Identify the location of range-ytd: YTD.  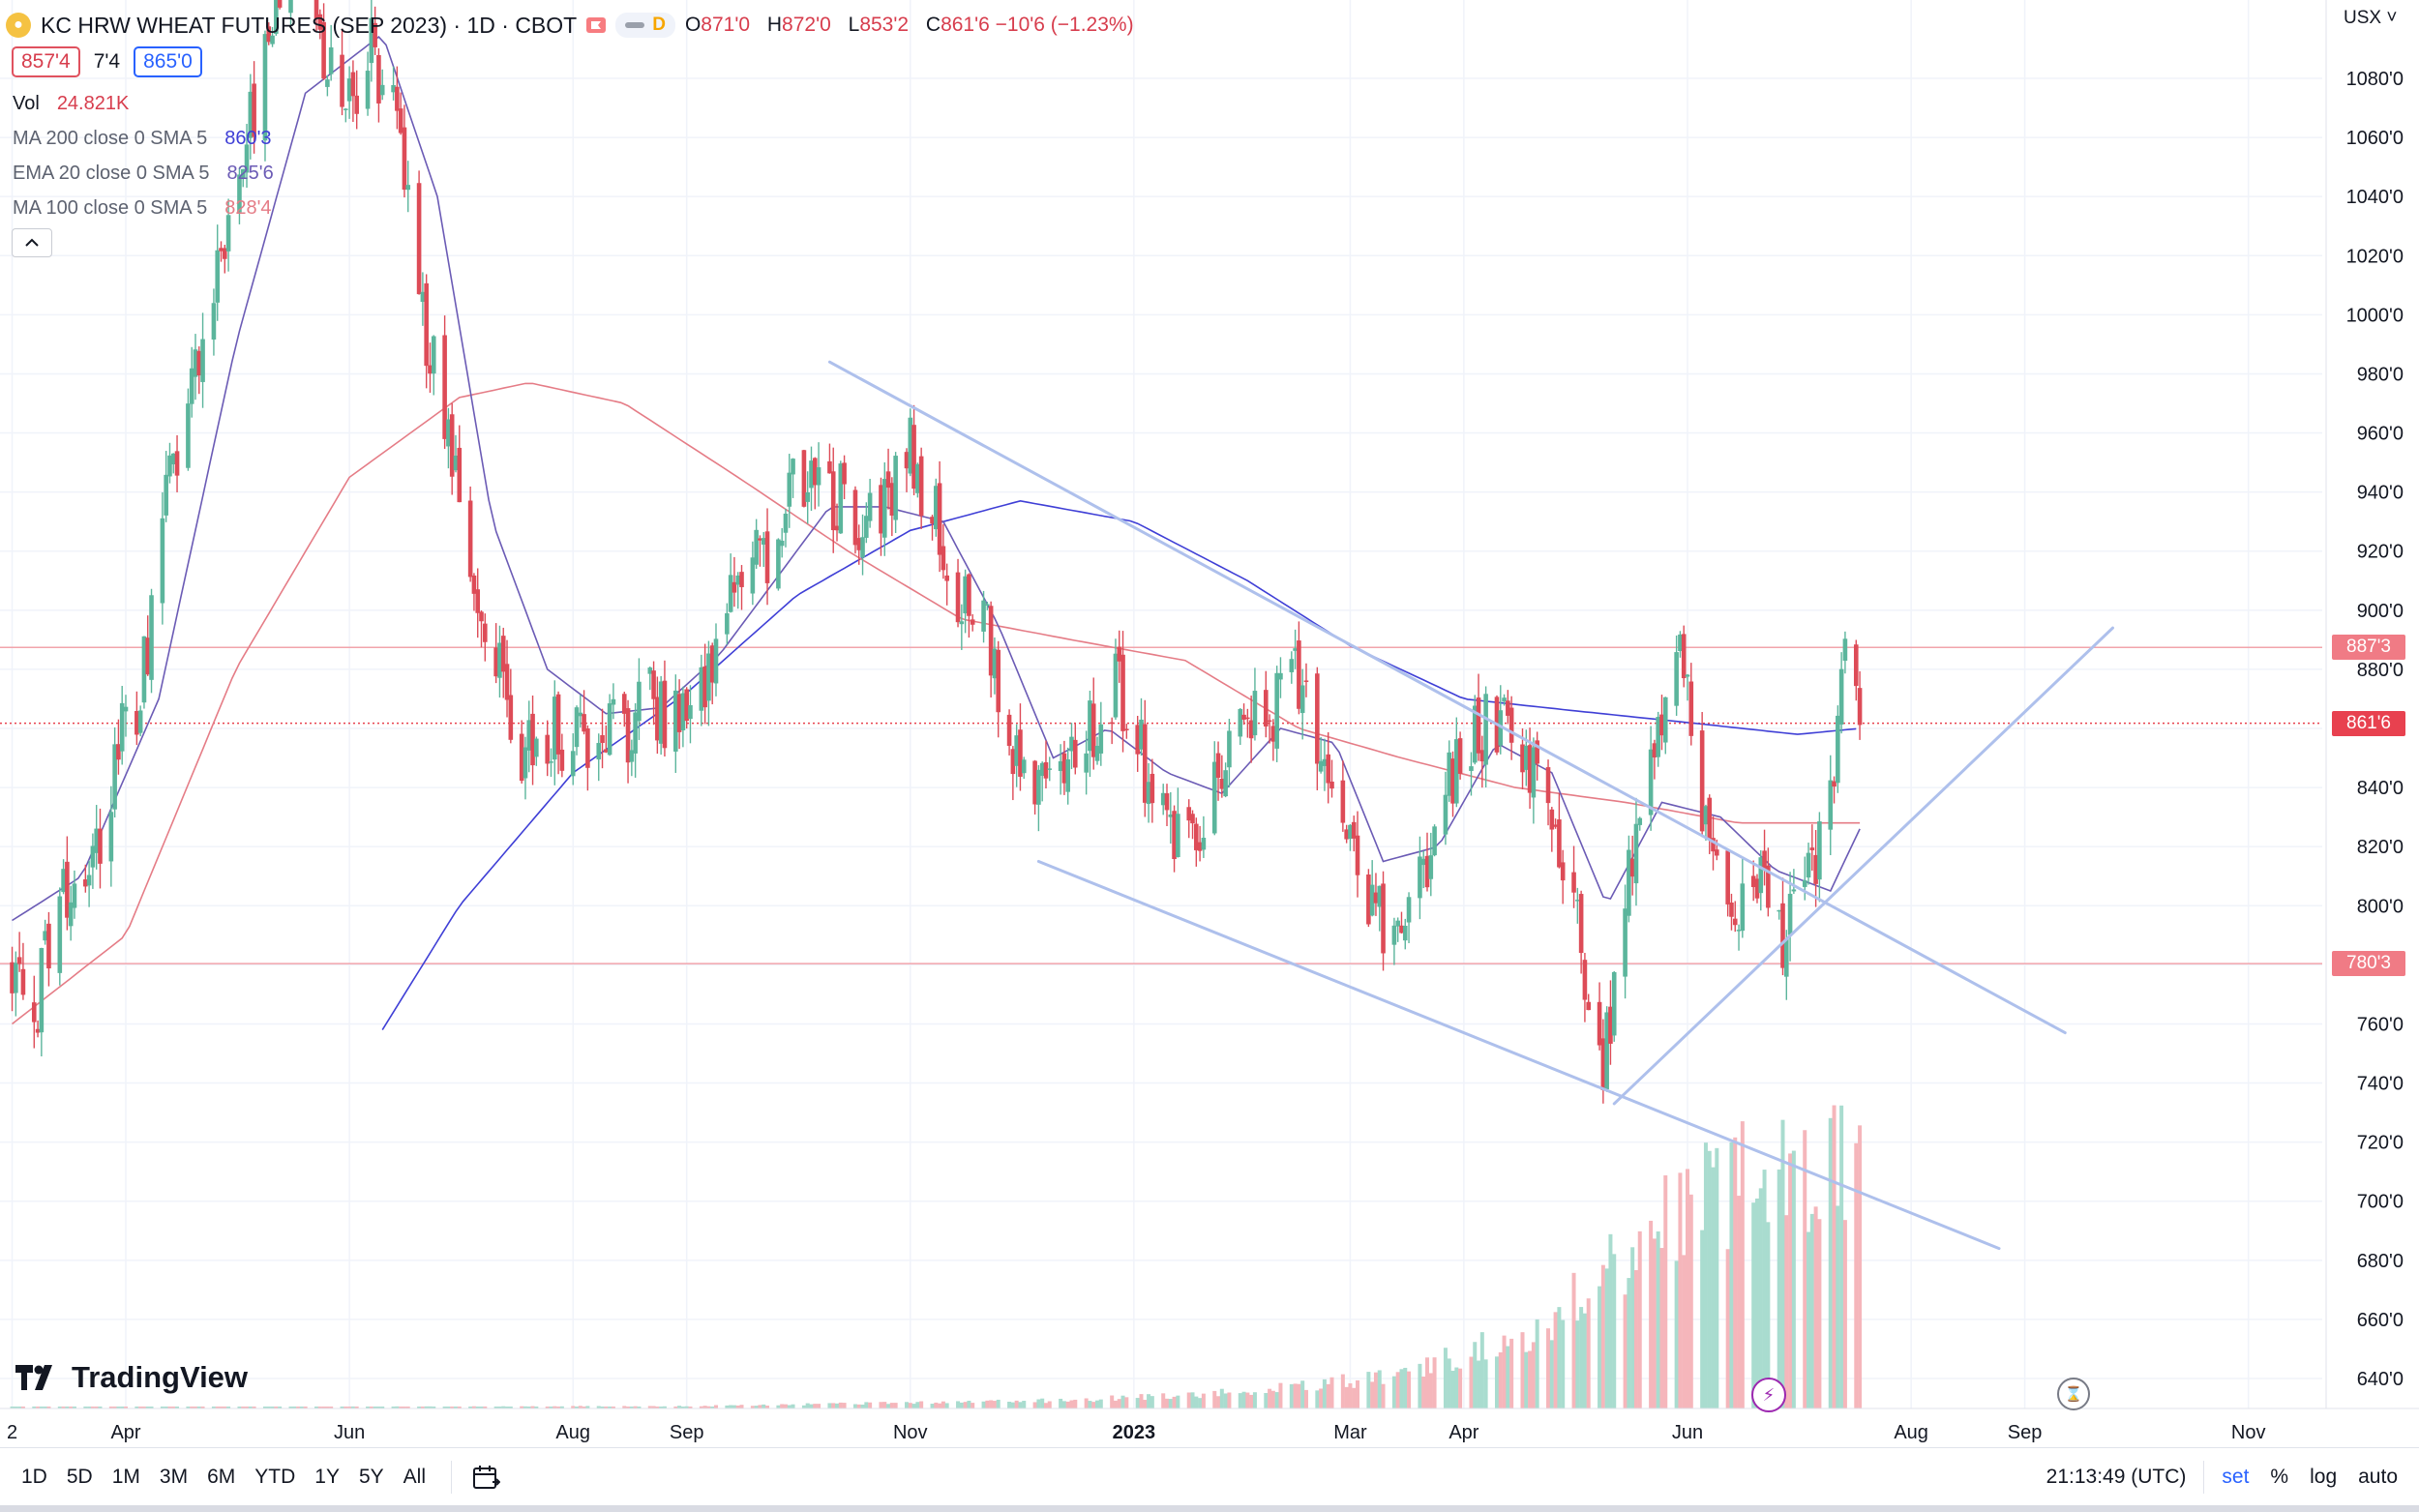
(275, 1477).